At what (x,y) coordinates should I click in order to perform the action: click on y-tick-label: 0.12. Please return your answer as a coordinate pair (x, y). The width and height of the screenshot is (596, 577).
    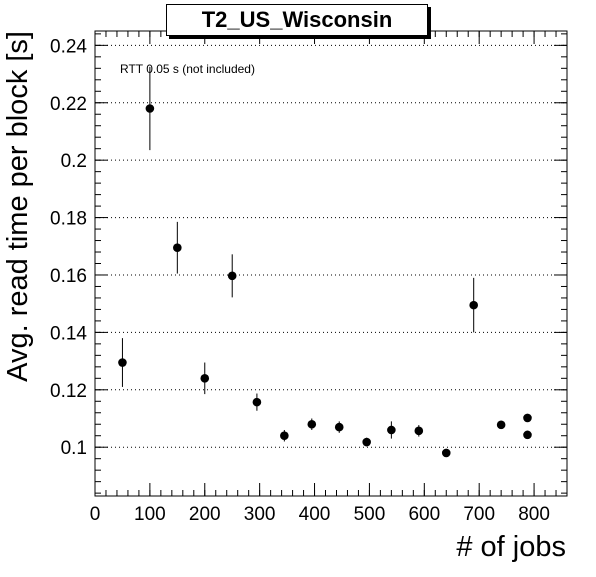
    Looking at the image, I should click on (68, 391).